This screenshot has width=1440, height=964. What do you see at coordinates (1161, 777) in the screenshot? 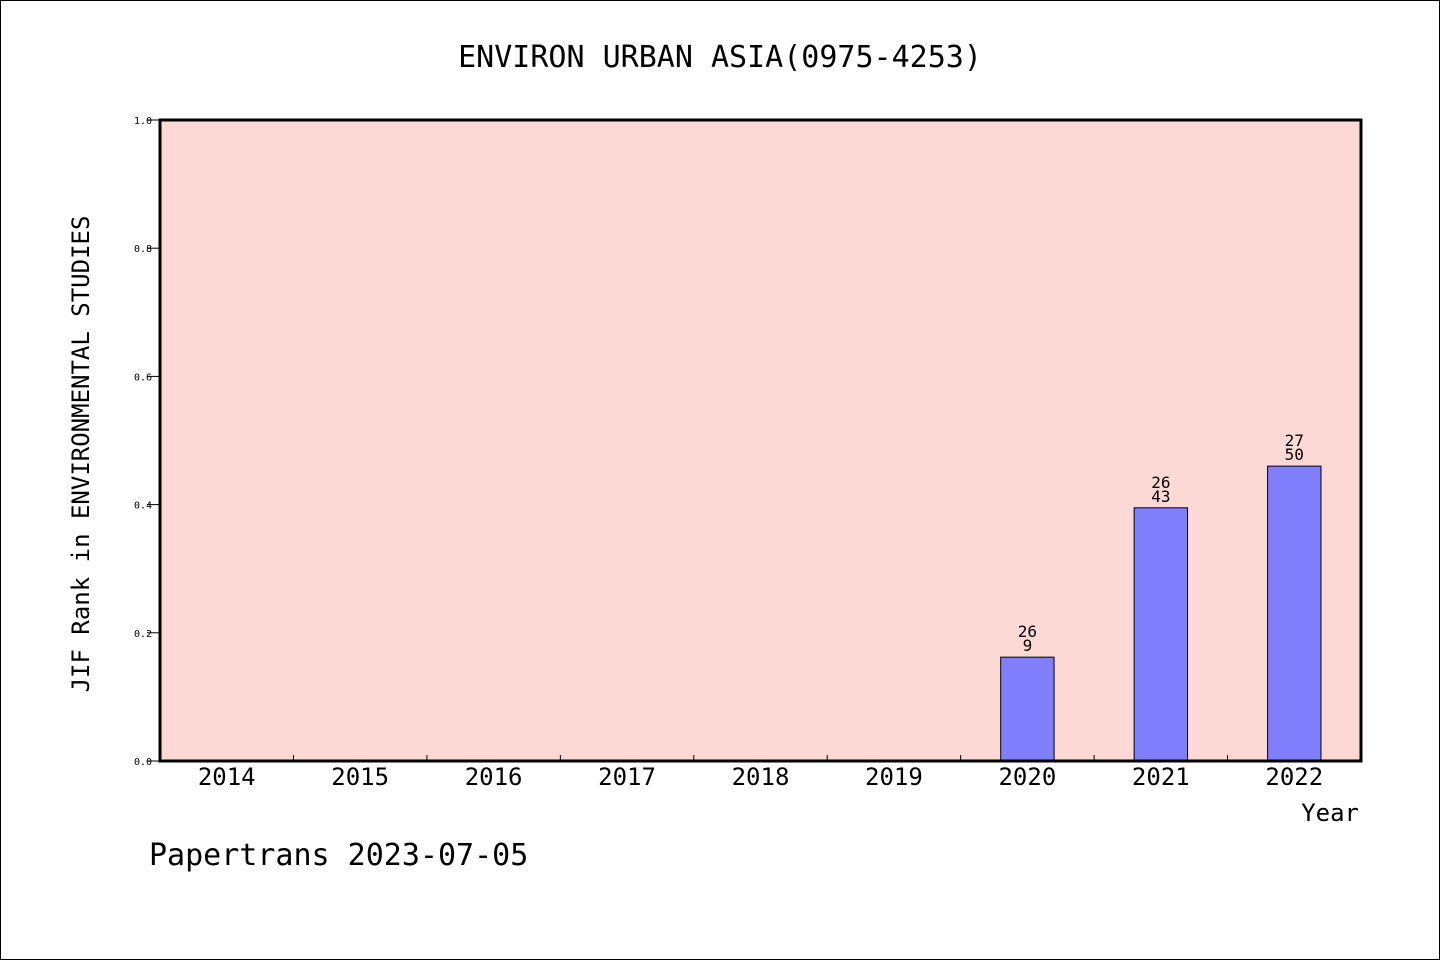
I see `x-tick-label: 2021` at bounding box center [1161, 777].